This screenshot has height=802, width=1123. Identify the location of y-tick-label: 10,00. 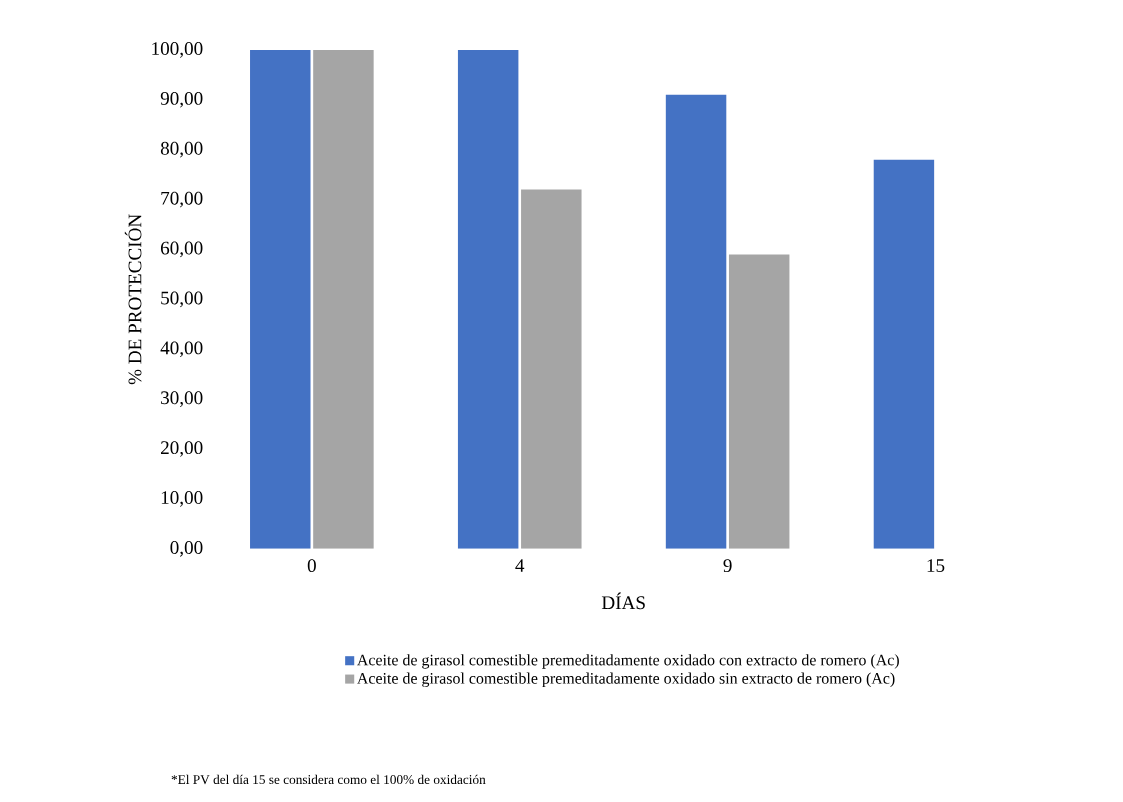
(182, 499).